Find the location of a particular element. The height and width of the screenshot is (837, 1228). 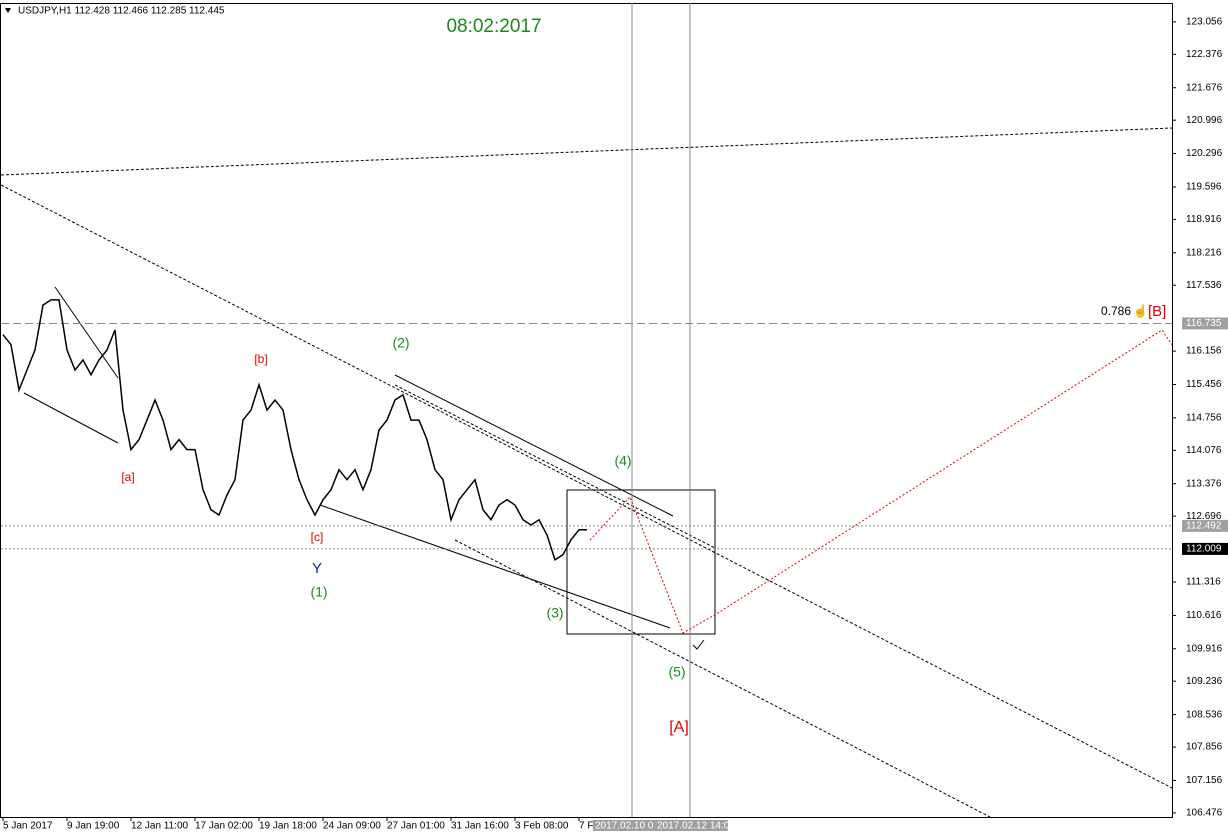

price-label: 116.735 is located at coordinates (1204, 323).